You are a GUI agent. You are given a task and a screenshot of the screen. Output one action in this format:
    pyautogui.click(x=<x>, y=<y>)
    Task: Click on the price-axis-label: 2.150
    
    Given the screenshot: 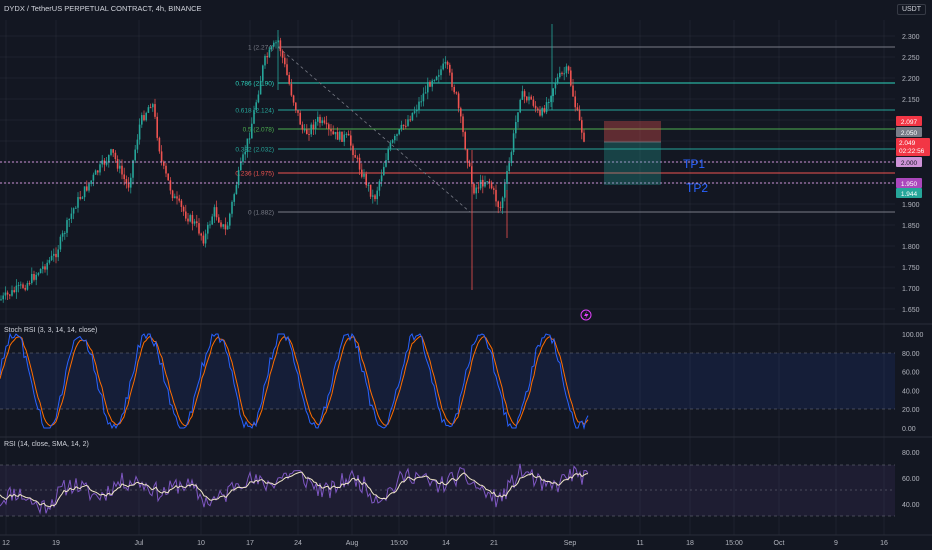 What is the action you would take?
    pyautogui.click(x=911, y=100)
    